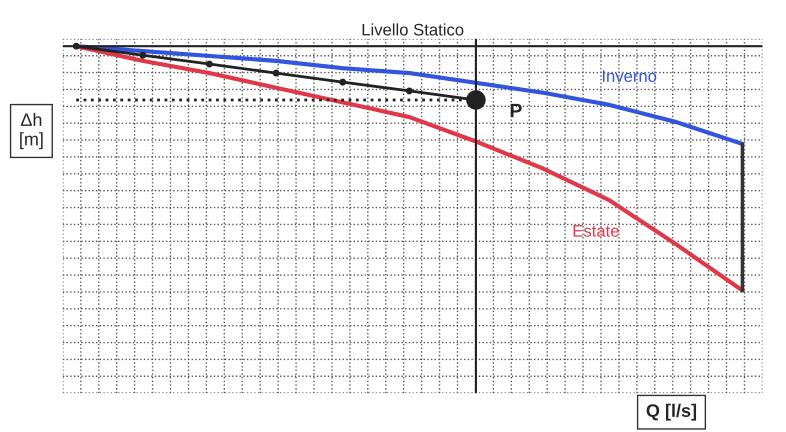 This screenshot has width=786, height=432. What do you see at coordinates (516, 111) in the screenshot?
I see `annotation: P` at bounding box center [516, 111].